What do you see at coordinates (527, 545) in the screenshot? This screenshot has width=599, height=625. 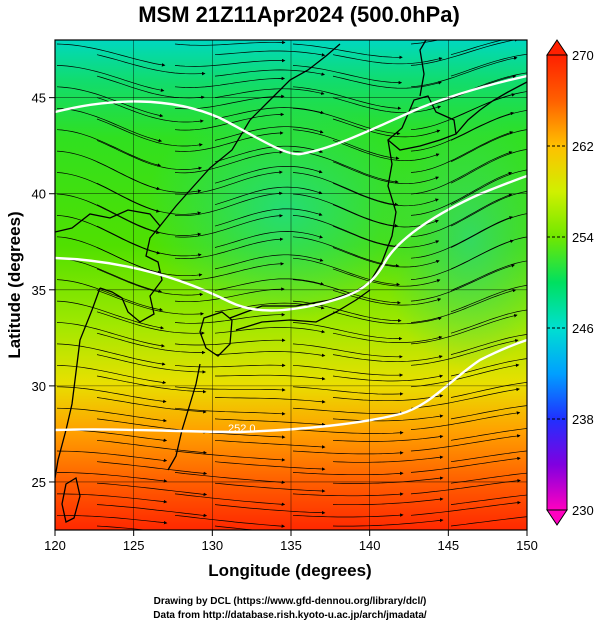 I see `x-tick-label: 150` at bounding box center [527, 545].